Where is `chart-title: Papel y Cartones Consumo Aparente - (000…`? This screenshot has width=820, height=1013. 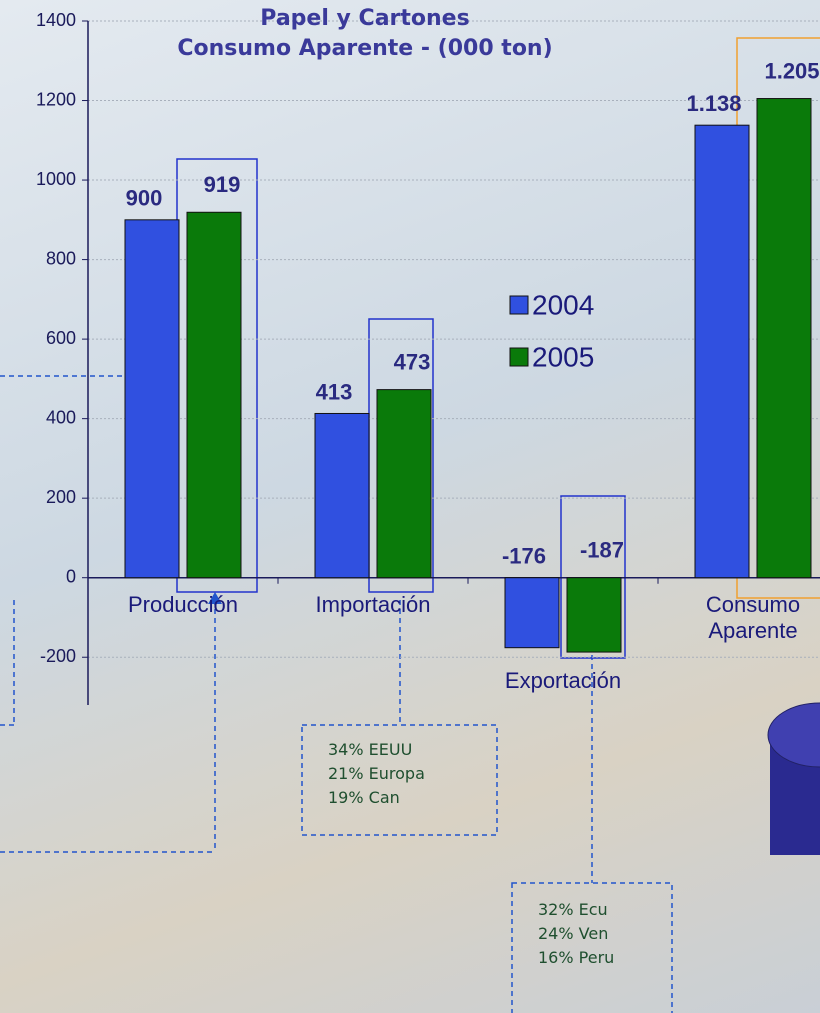 chart-title: Papel y Cartones Consumo Aparente - (000… is located at coordinates (365, 34).